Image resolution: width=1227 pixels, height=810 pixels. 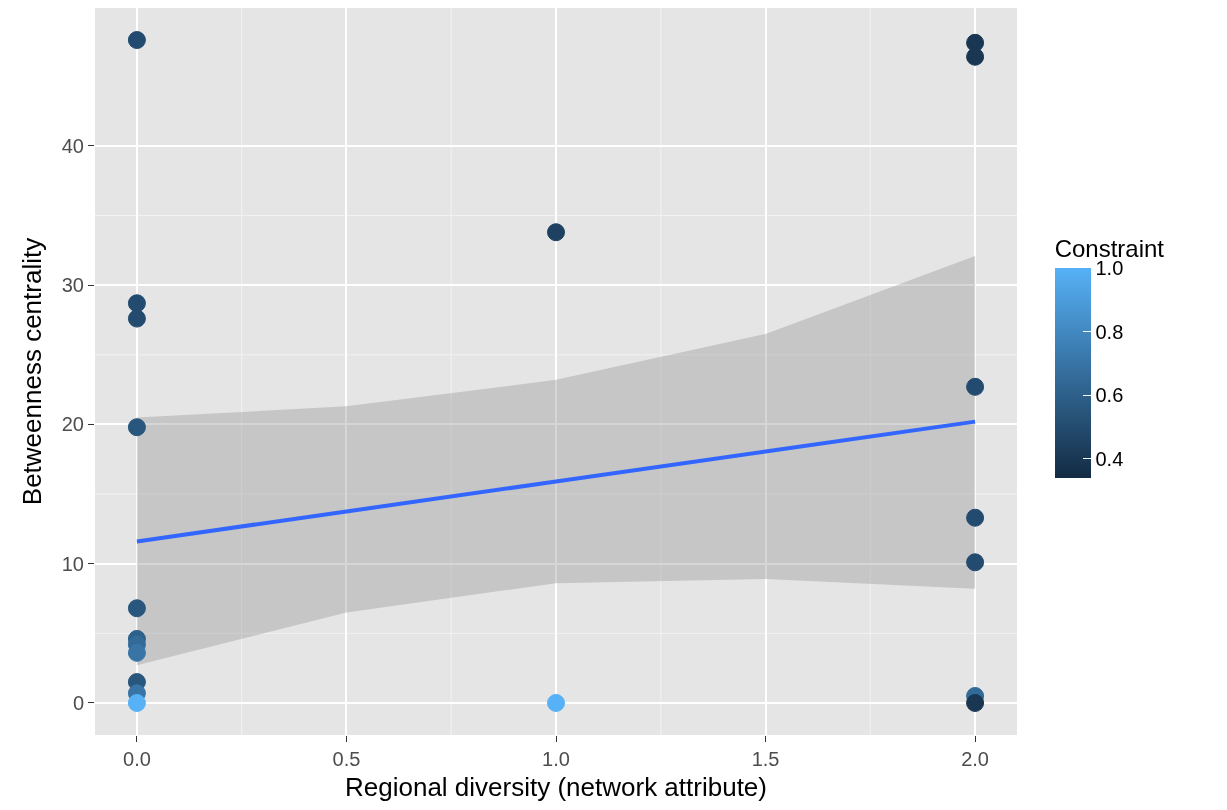 What do you see at coordinates (346, 759) in the screenshot?
I see `x-tick-label: 0.5` at bounding box center [346, 759].